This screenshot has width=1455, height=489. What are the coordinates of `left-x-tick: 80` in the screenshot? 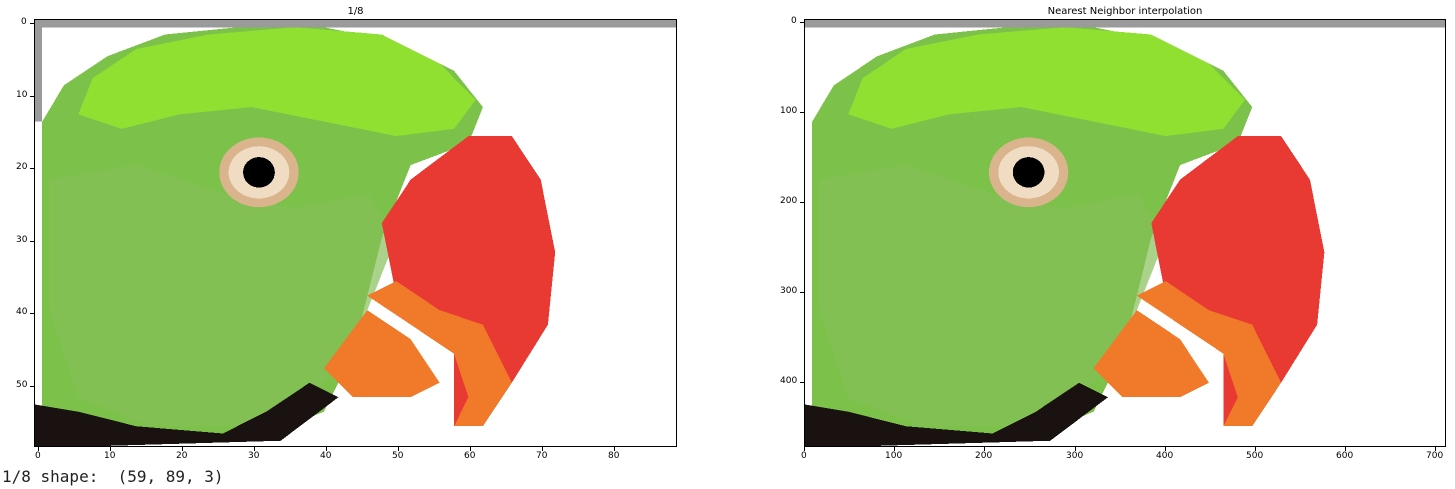 It's located at (614, 456).